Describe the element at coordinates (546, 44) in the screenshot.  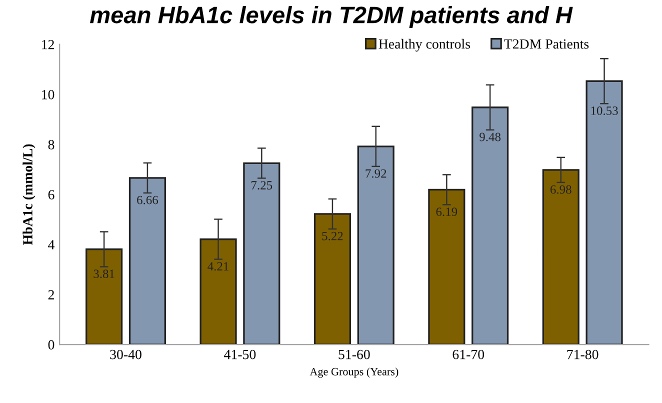
I see `legend-label: T2DM Patients` at that location.